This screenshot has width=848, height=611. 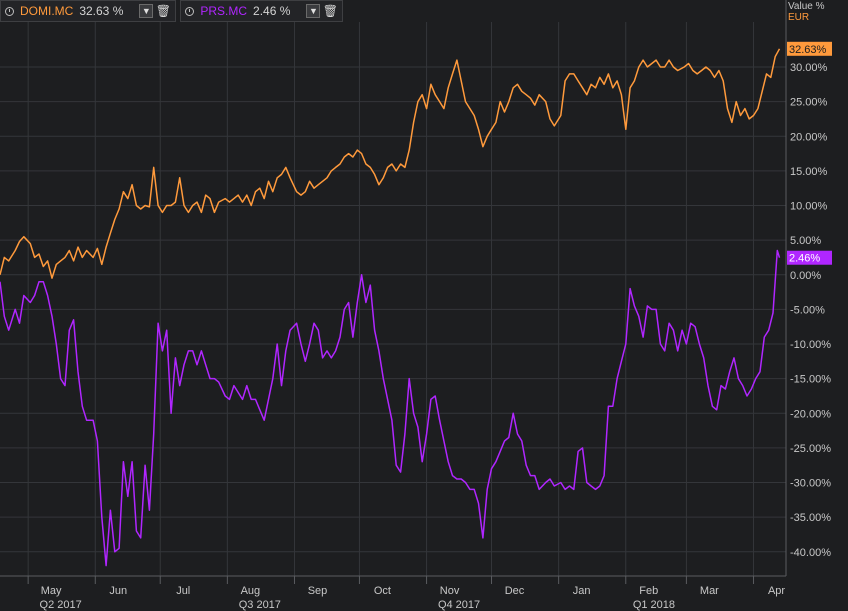 What do you see at coordinates (47, 11) in the screenshot?
I see `legend-series-name: DOMI.MC` at bounding box center [47, 11].